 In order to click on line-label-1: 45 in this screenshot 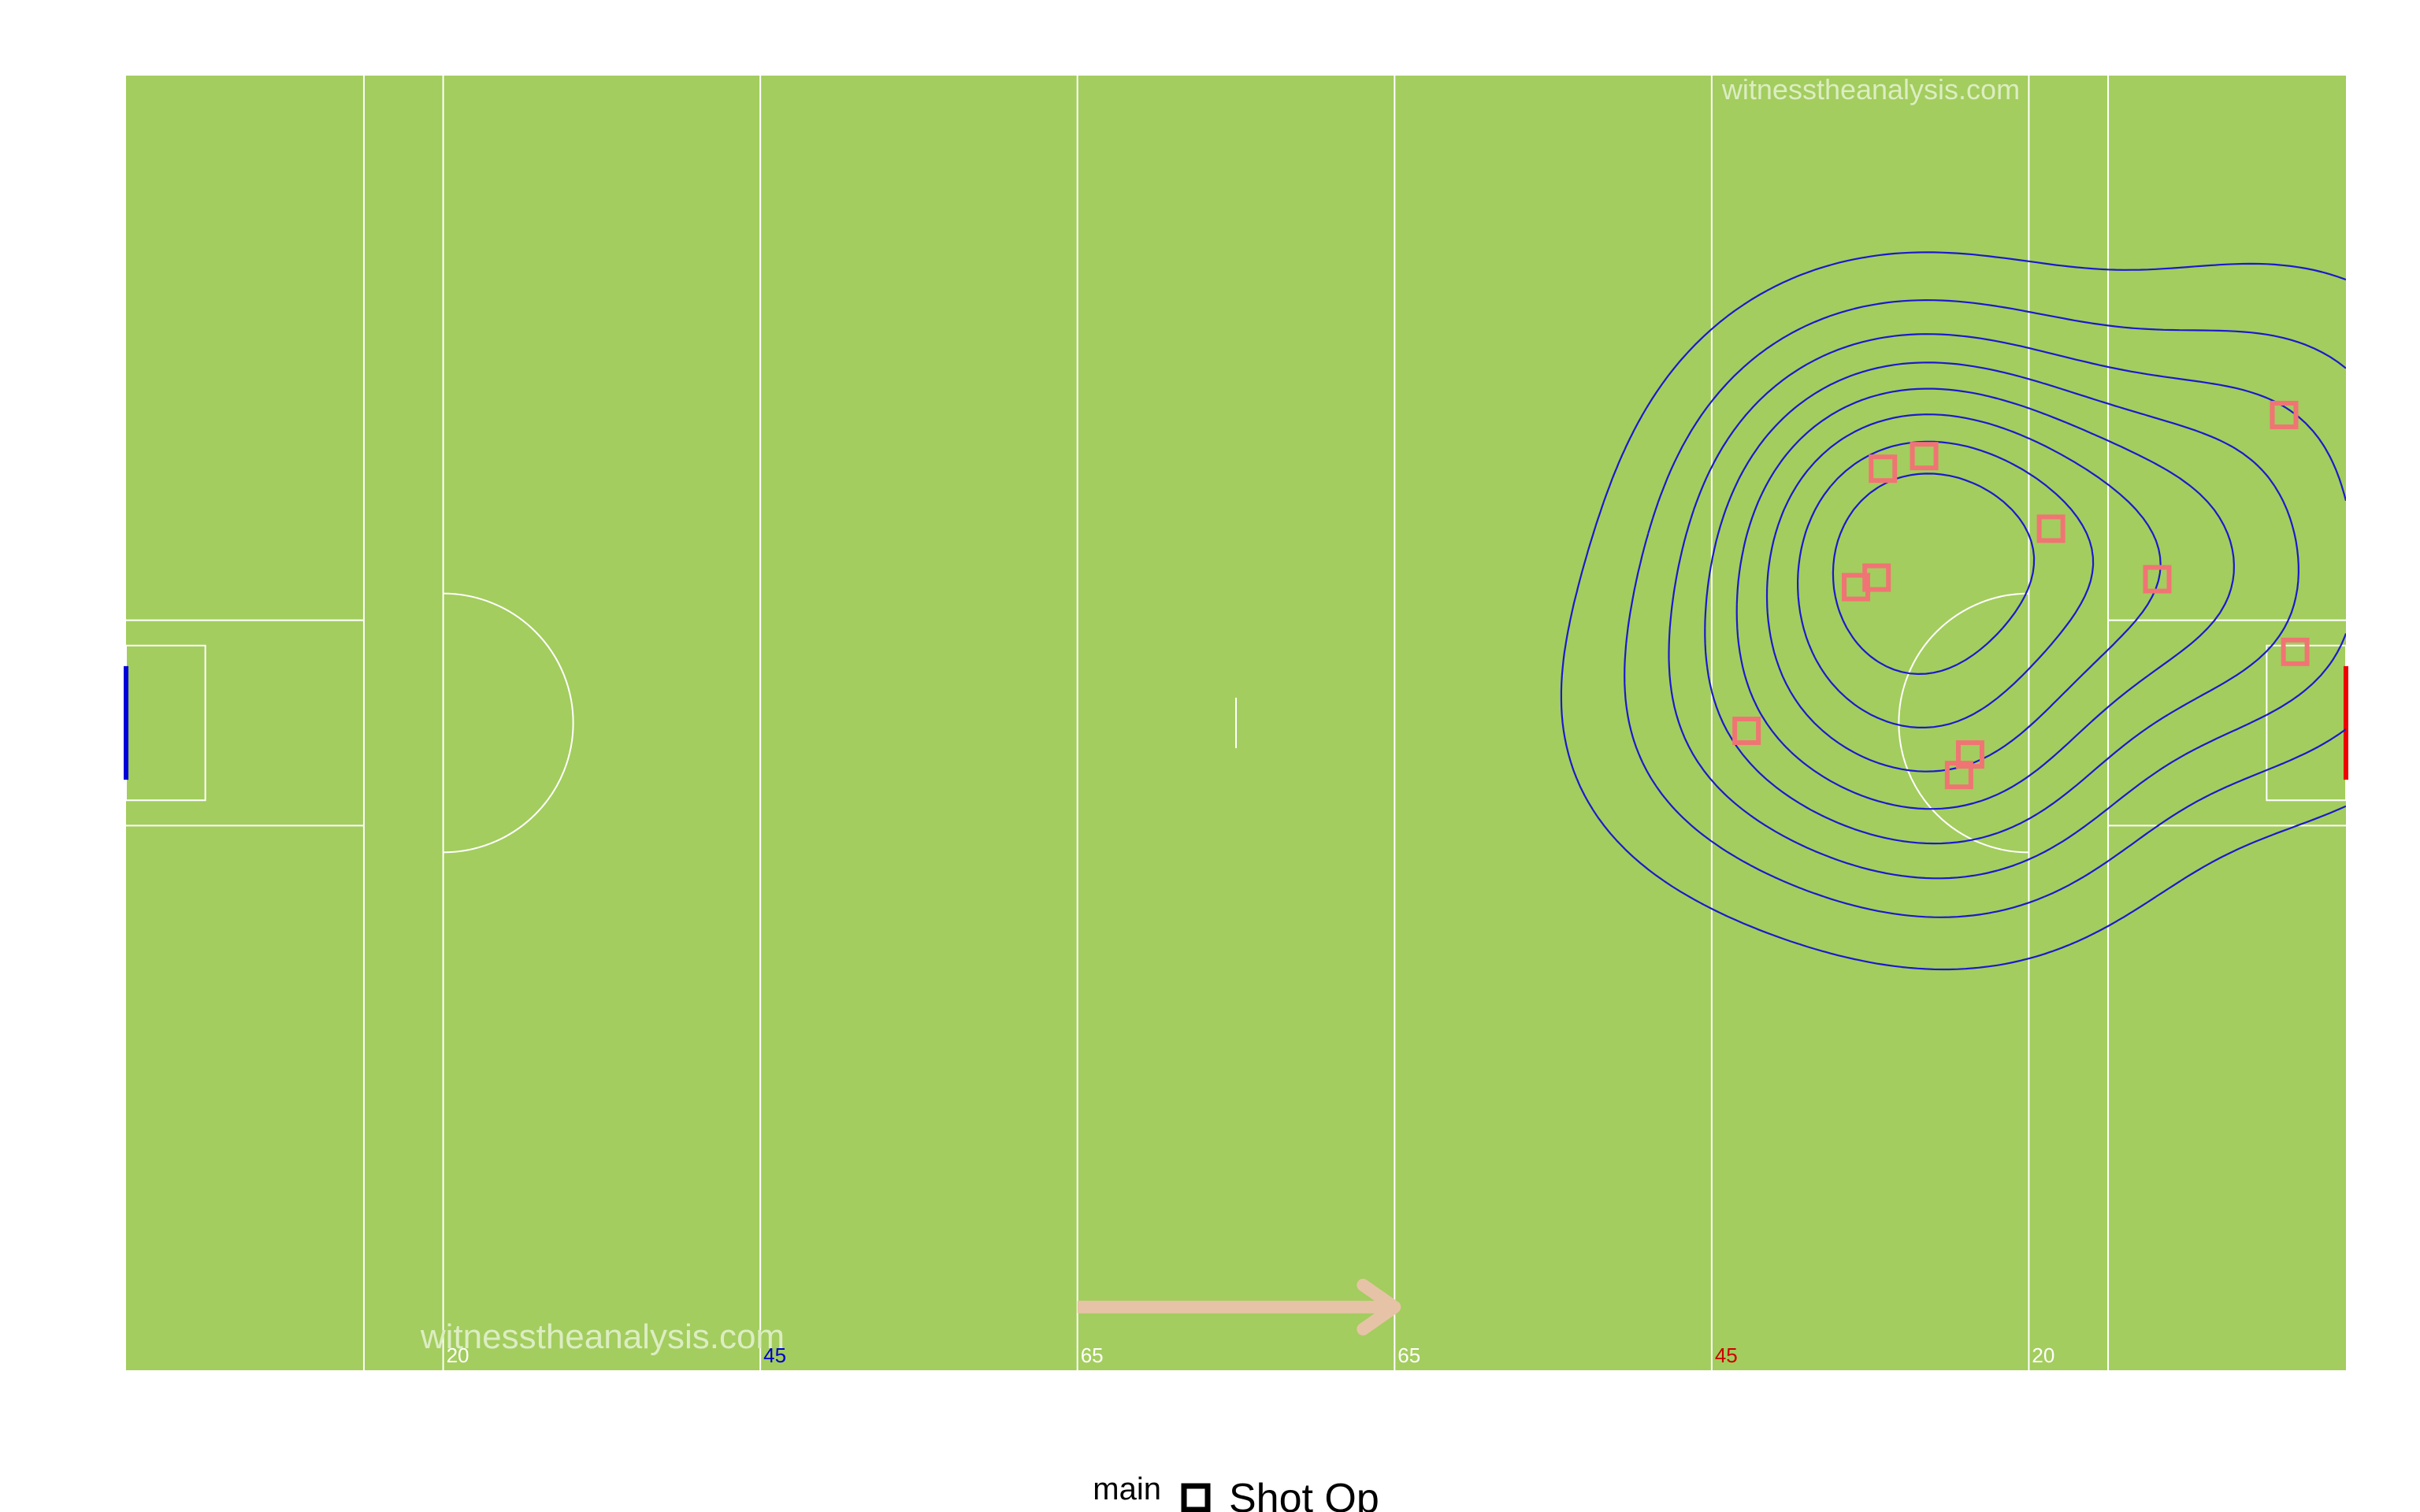, I will do `click(774, 1355)`.